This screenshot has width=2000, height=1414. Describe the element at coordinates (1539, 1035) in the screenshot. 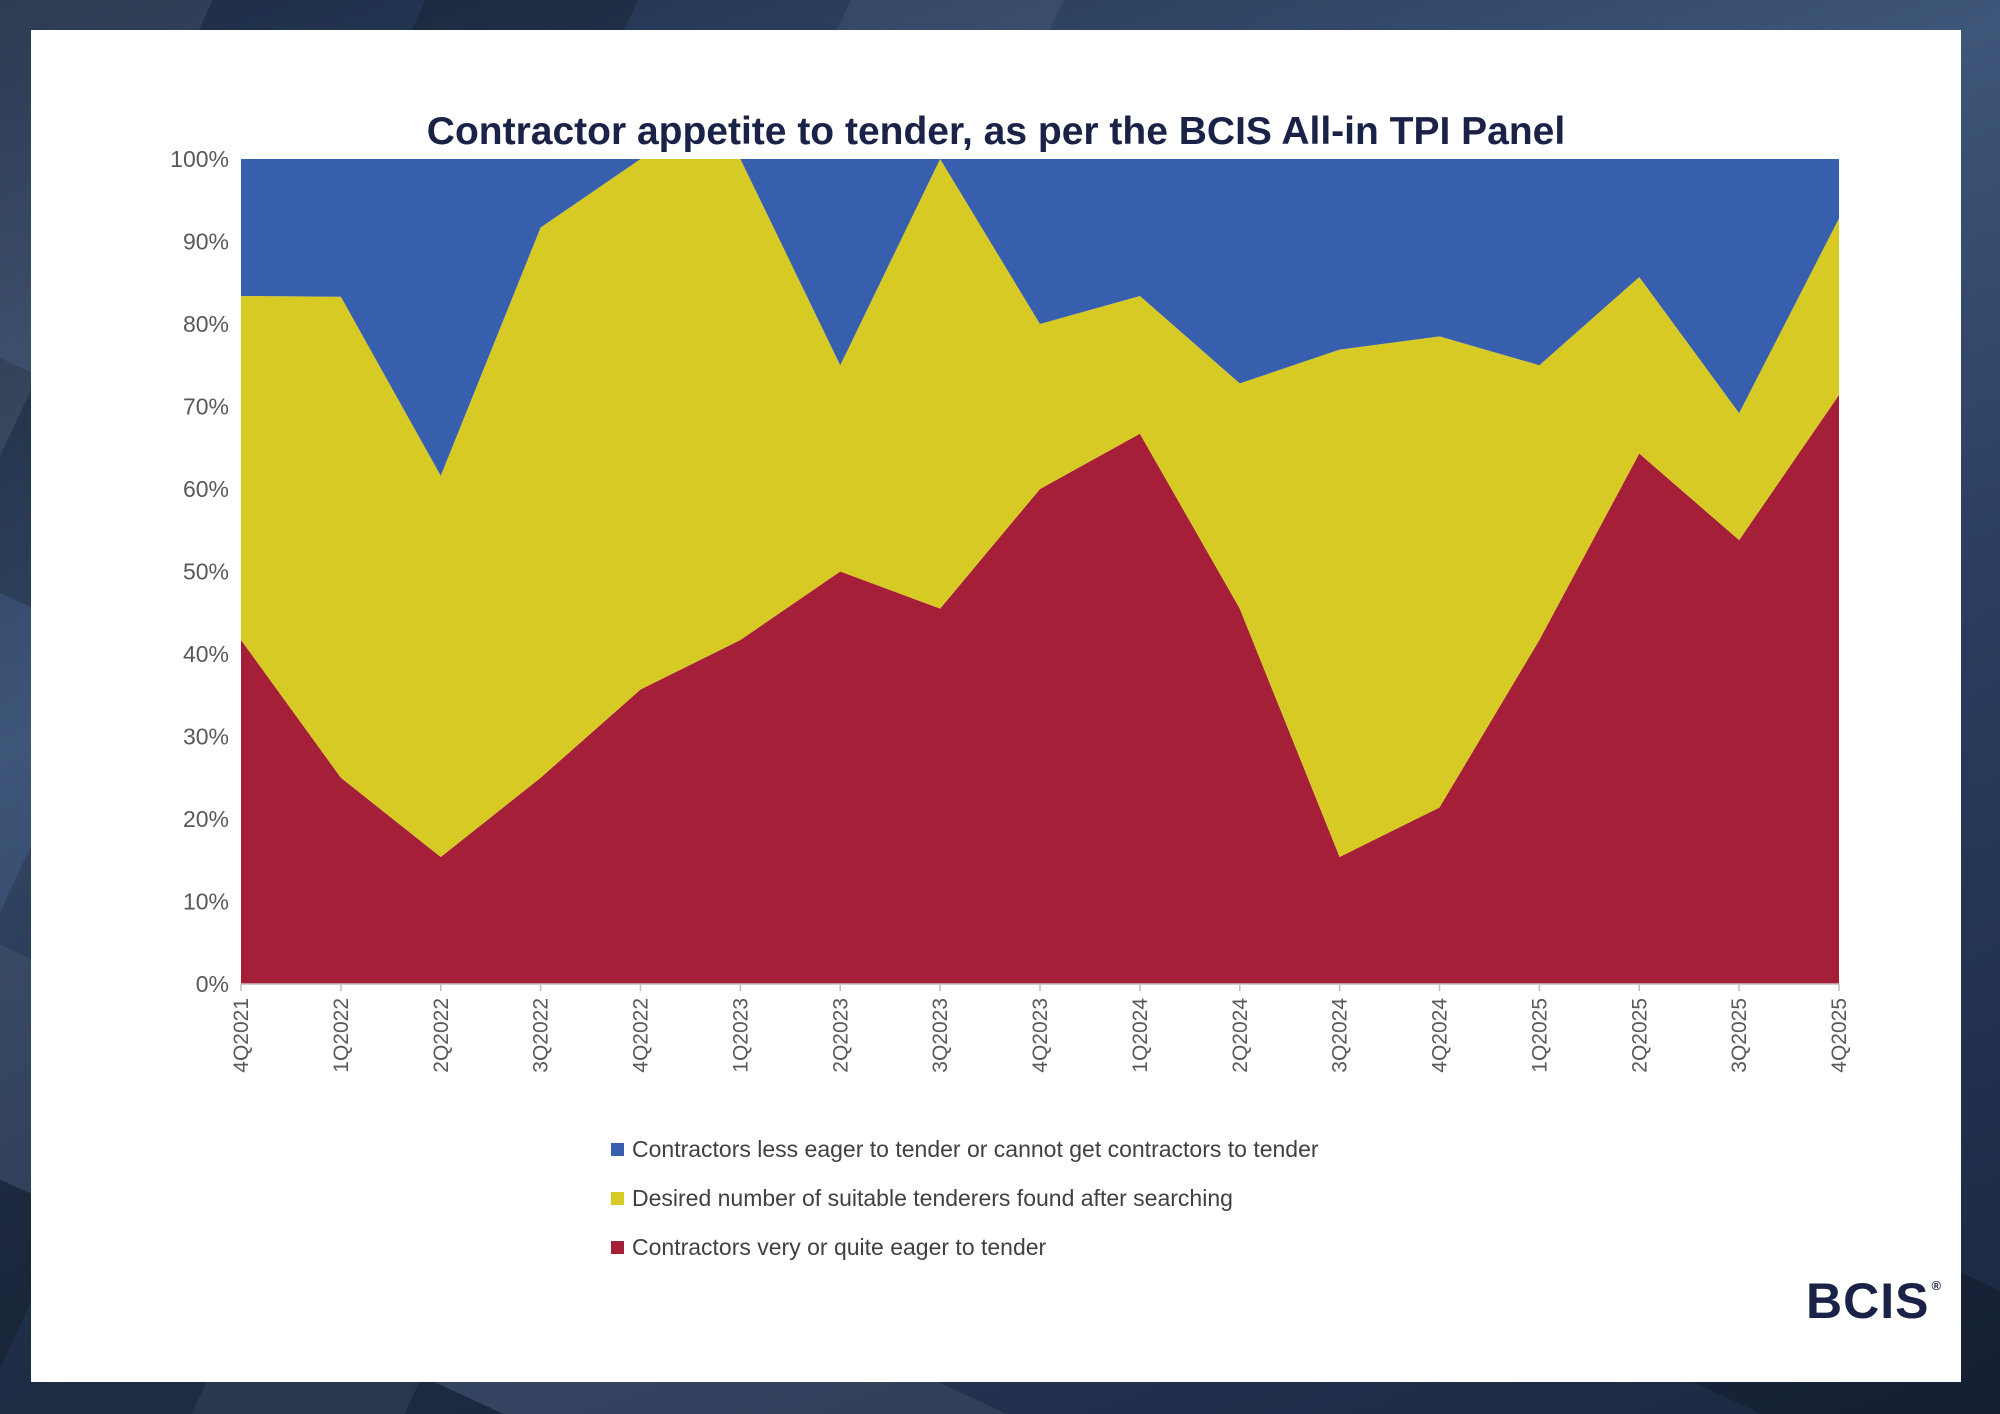

I see `x-tick-label: 1Q2025` at that location.